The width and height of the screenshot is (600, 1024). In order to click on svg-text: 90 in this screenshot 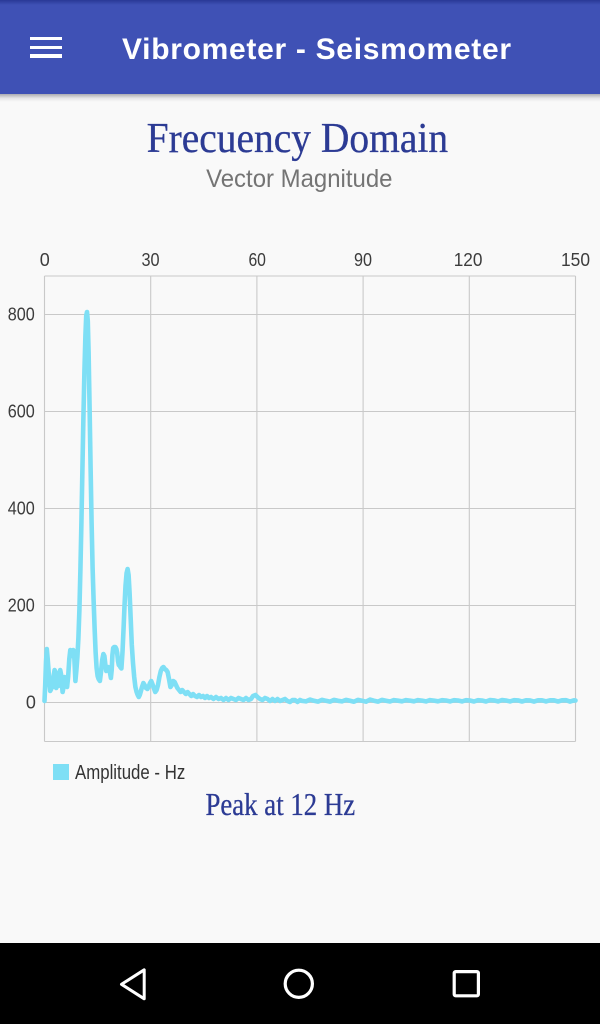, I will do `click(363, 260)`.